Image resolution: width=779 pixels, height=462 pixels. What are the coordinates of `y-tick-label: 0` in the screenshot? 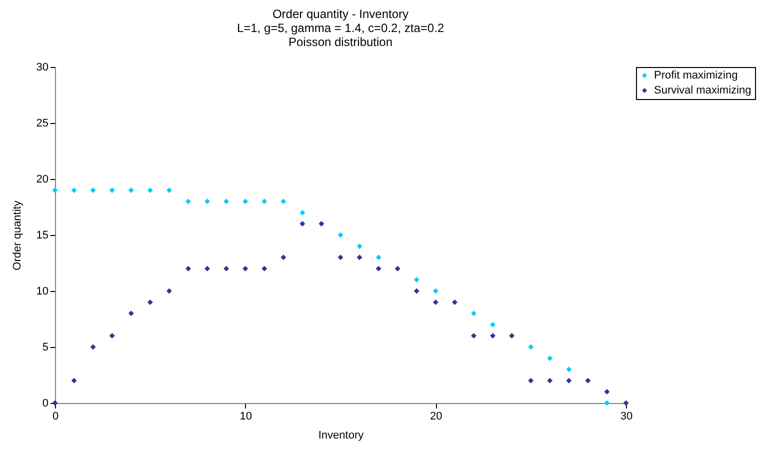 It's located at (45, 404).